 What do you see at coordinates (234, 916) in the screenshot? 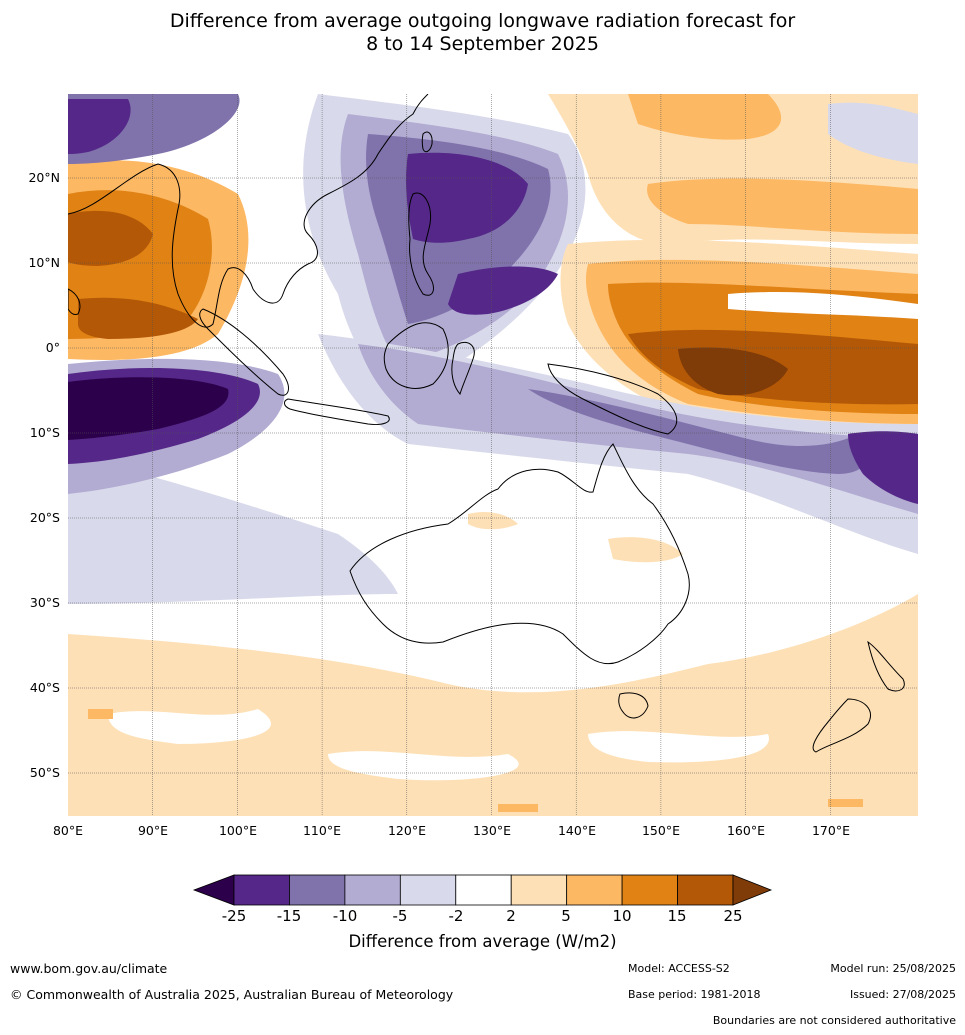
I see `colorbar-tick-1: -25` at bounding box center [234, 916].